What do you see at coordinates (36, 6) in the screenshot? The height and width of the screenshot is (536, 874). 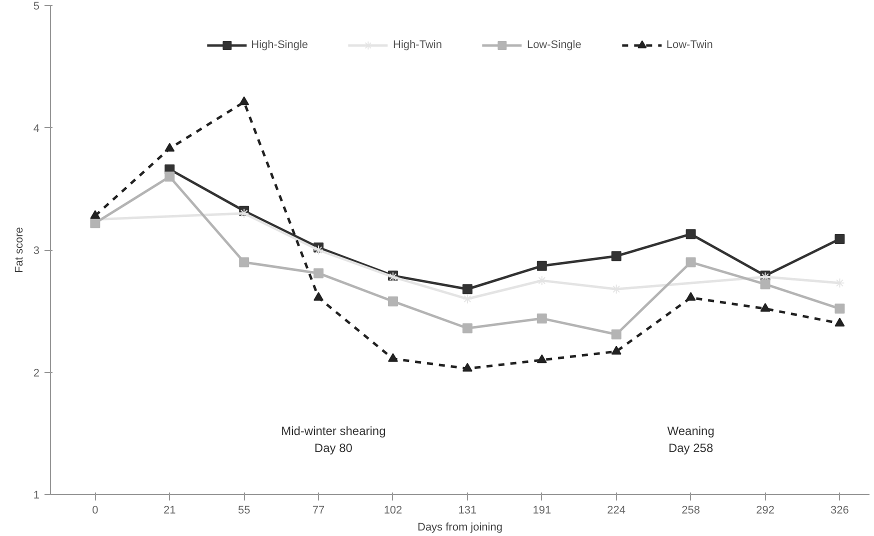 I see `y-tick-label: 5` at bounding box center [36, 6].